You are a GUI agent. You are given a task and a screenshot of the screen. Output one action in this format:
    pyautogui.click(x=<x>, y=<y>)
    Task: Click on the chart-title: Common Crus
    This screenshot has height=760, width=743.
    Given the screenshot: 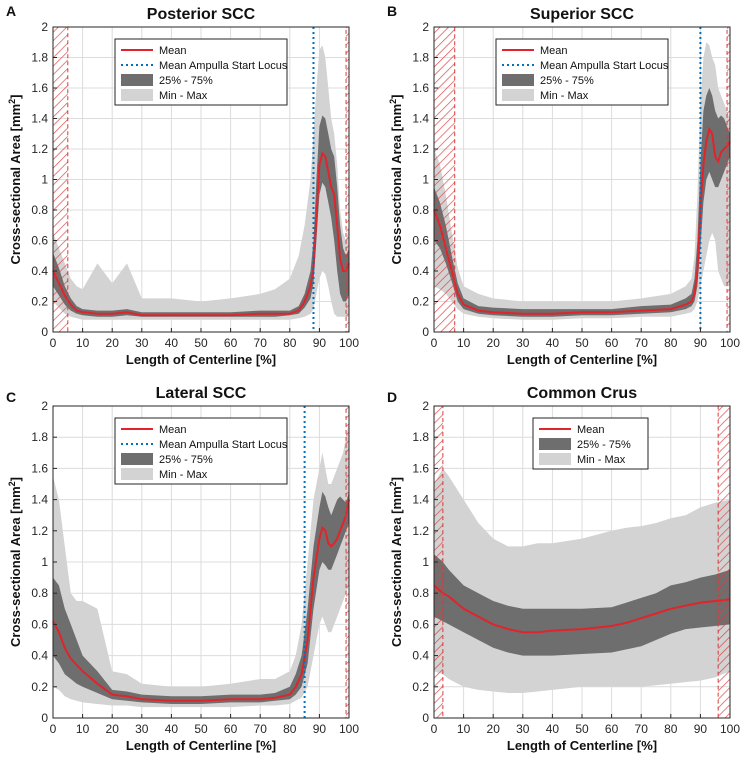 What is the action you would take?
    pyautogui.click(x=582, y=393)
    